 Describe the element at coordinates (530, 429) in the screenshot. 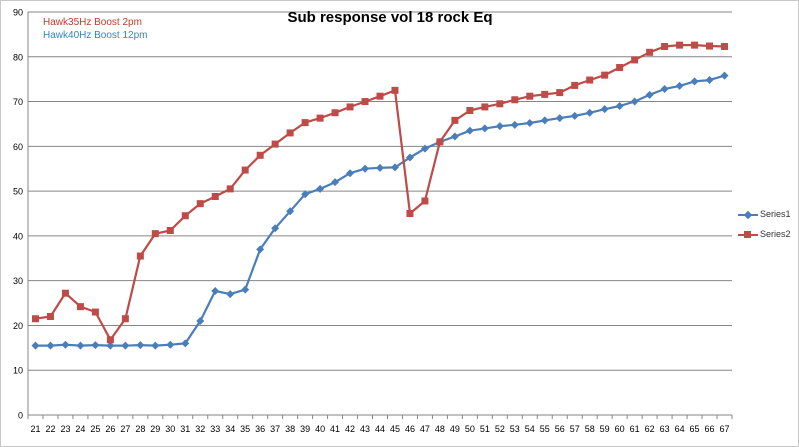

I see `x-tick-label: 54` at that location.